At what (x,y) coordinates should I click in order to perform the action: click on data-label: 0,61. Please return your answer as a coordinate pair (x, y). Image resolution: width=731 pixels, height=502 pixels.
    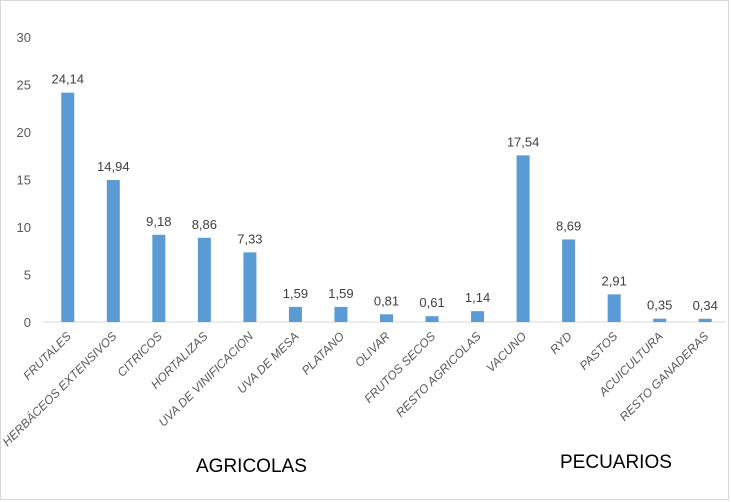
    Looking at the image, I should click on (431, 302).